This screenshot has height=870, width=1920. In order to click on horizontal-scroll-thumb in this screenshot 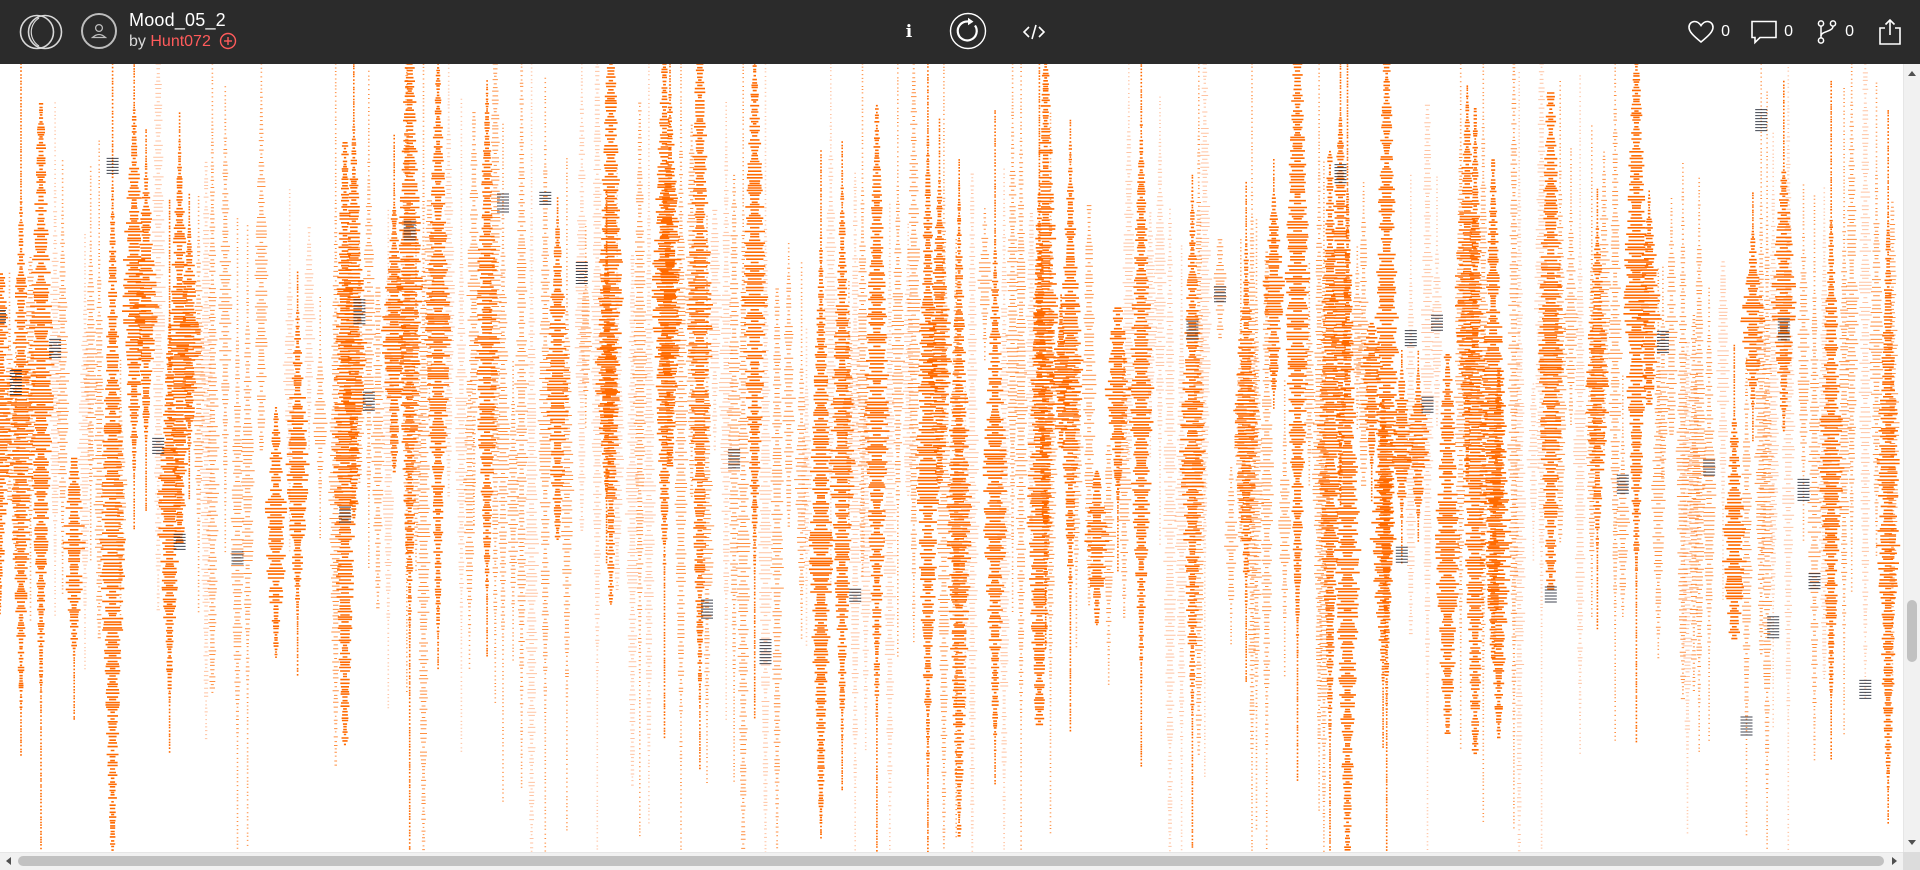, I will do `click(951, 861)`.